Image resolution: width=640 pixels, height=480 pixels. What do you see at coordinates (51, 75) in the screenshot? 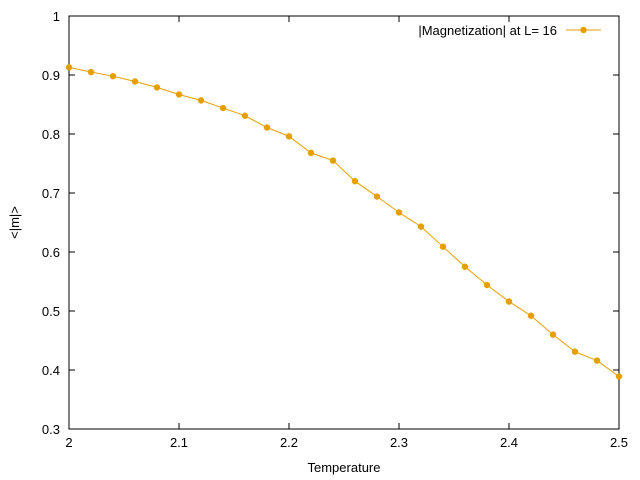
I see `y-tick-label: 0.9` at bounding box center [51, 75].